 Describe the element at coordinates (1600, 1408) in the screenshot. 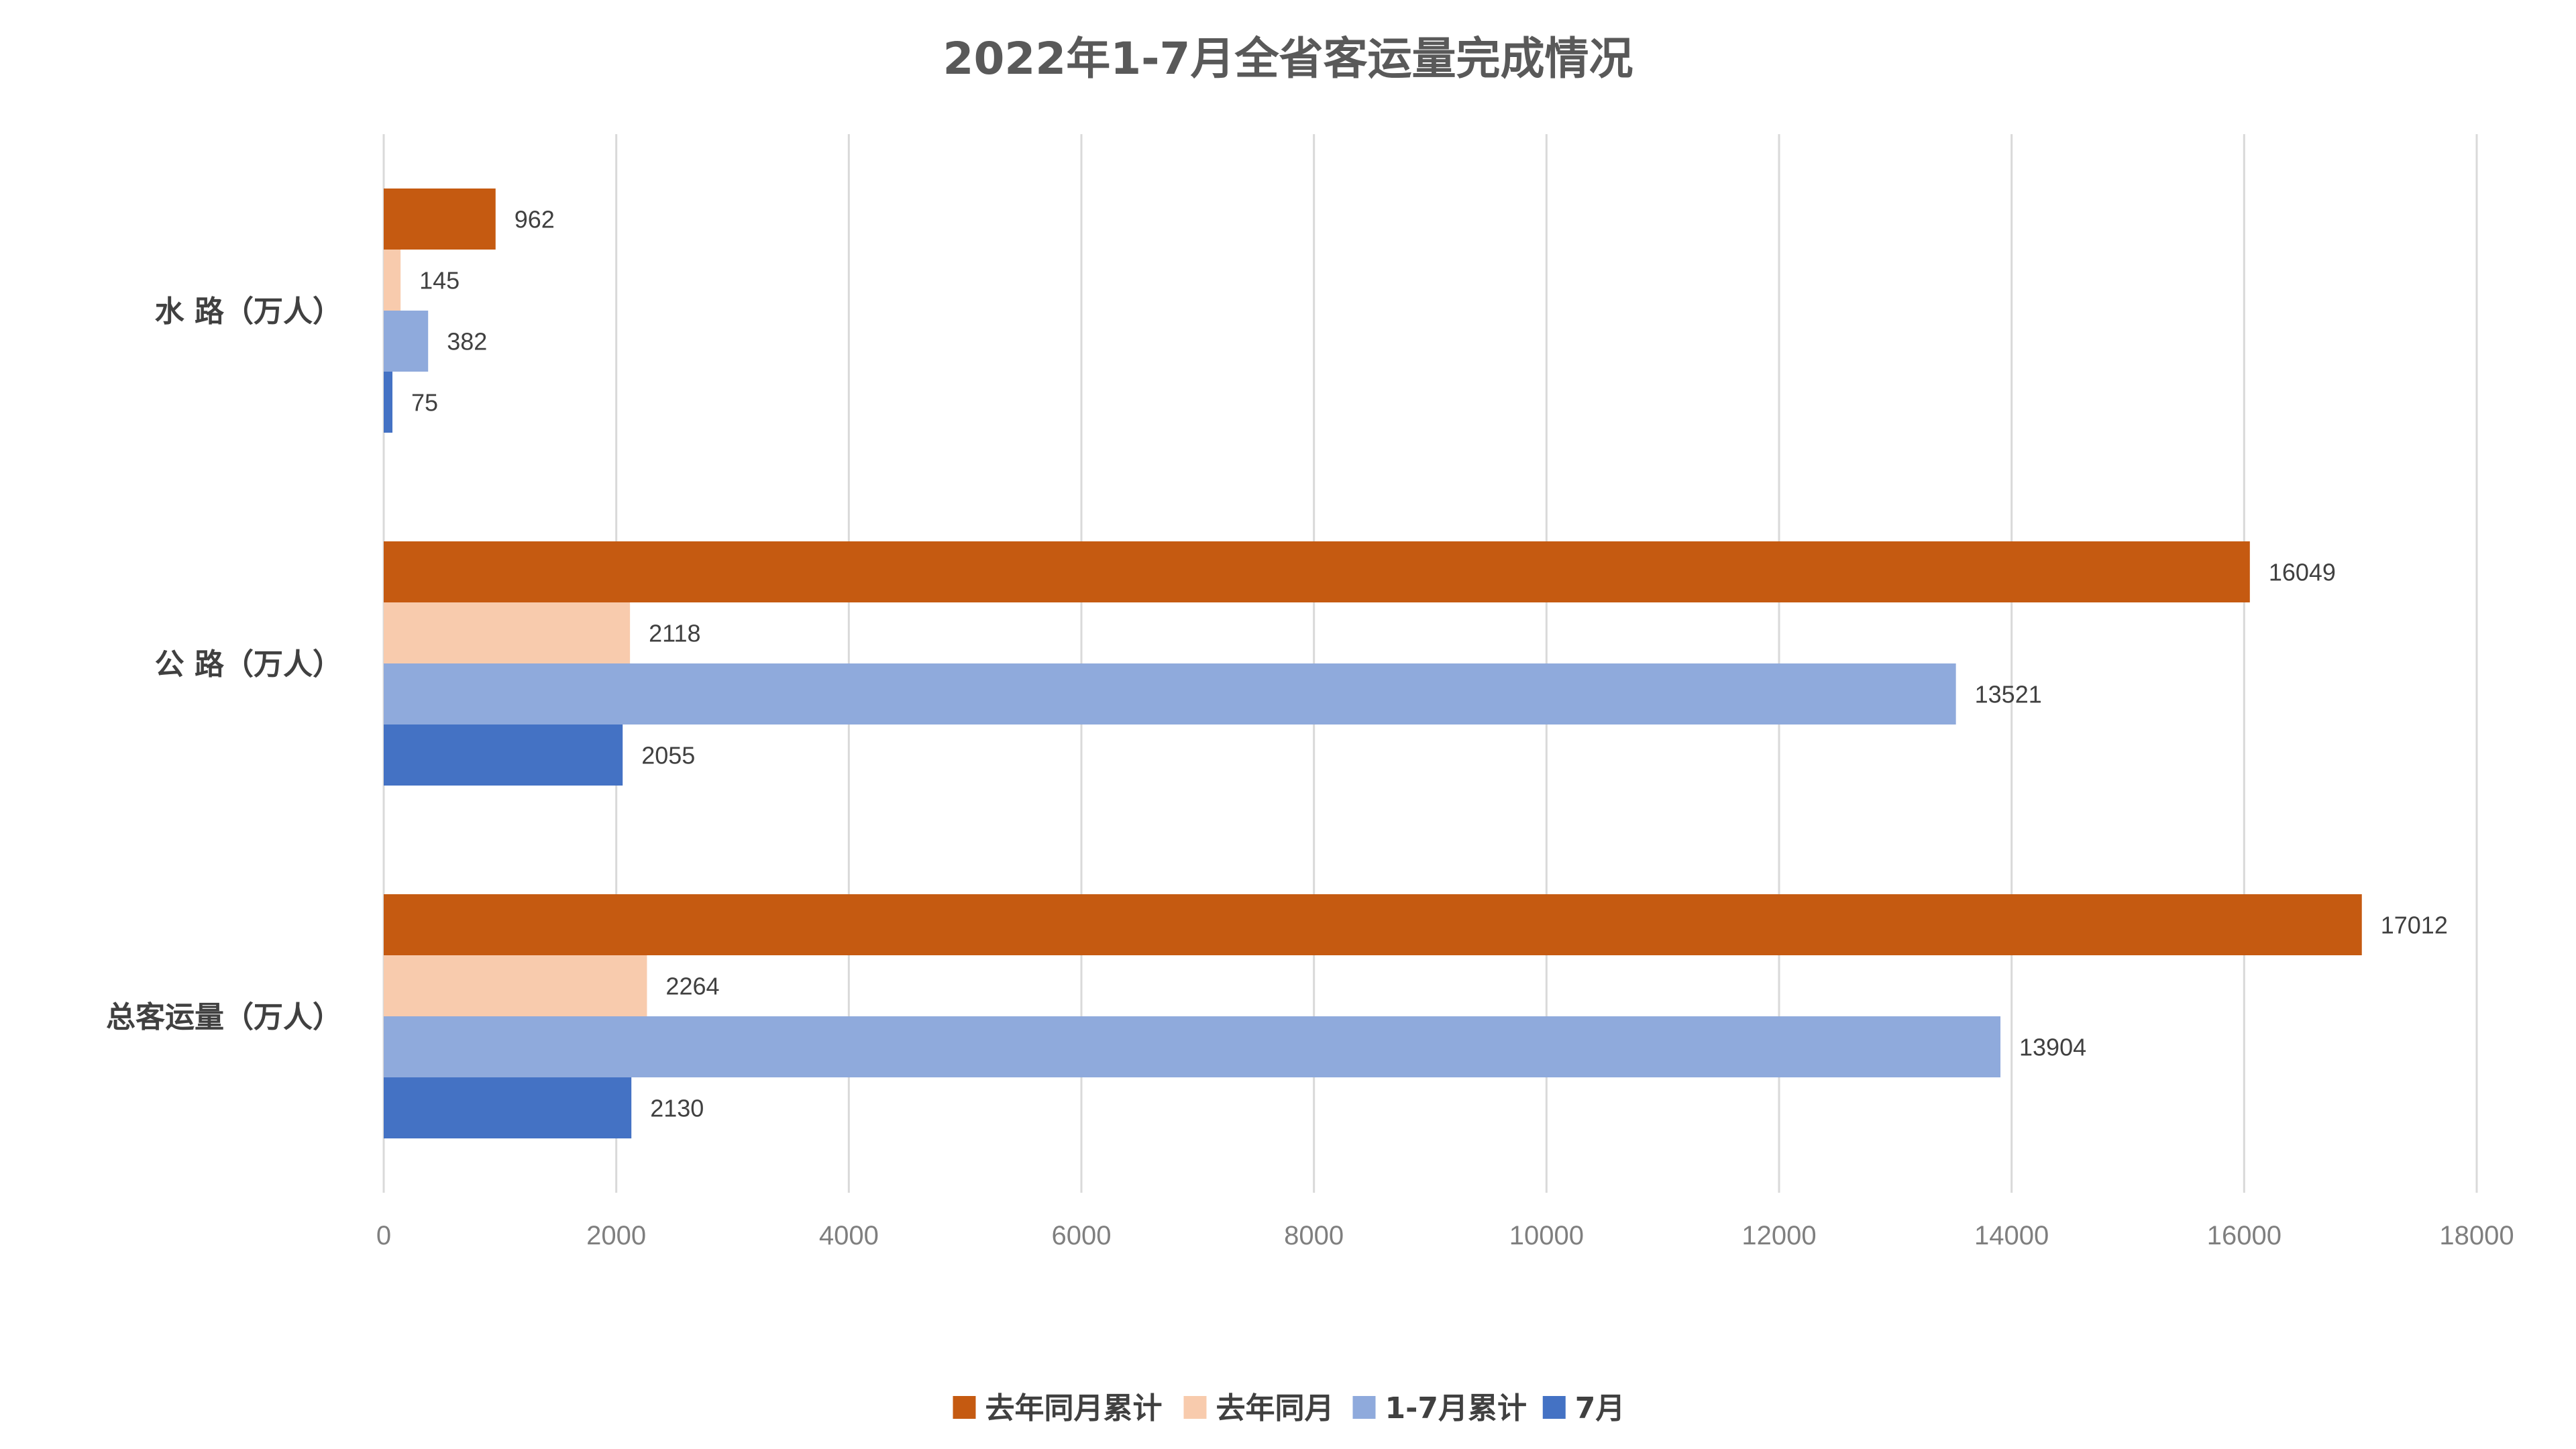

I see `legend-label: 7月` at that location.